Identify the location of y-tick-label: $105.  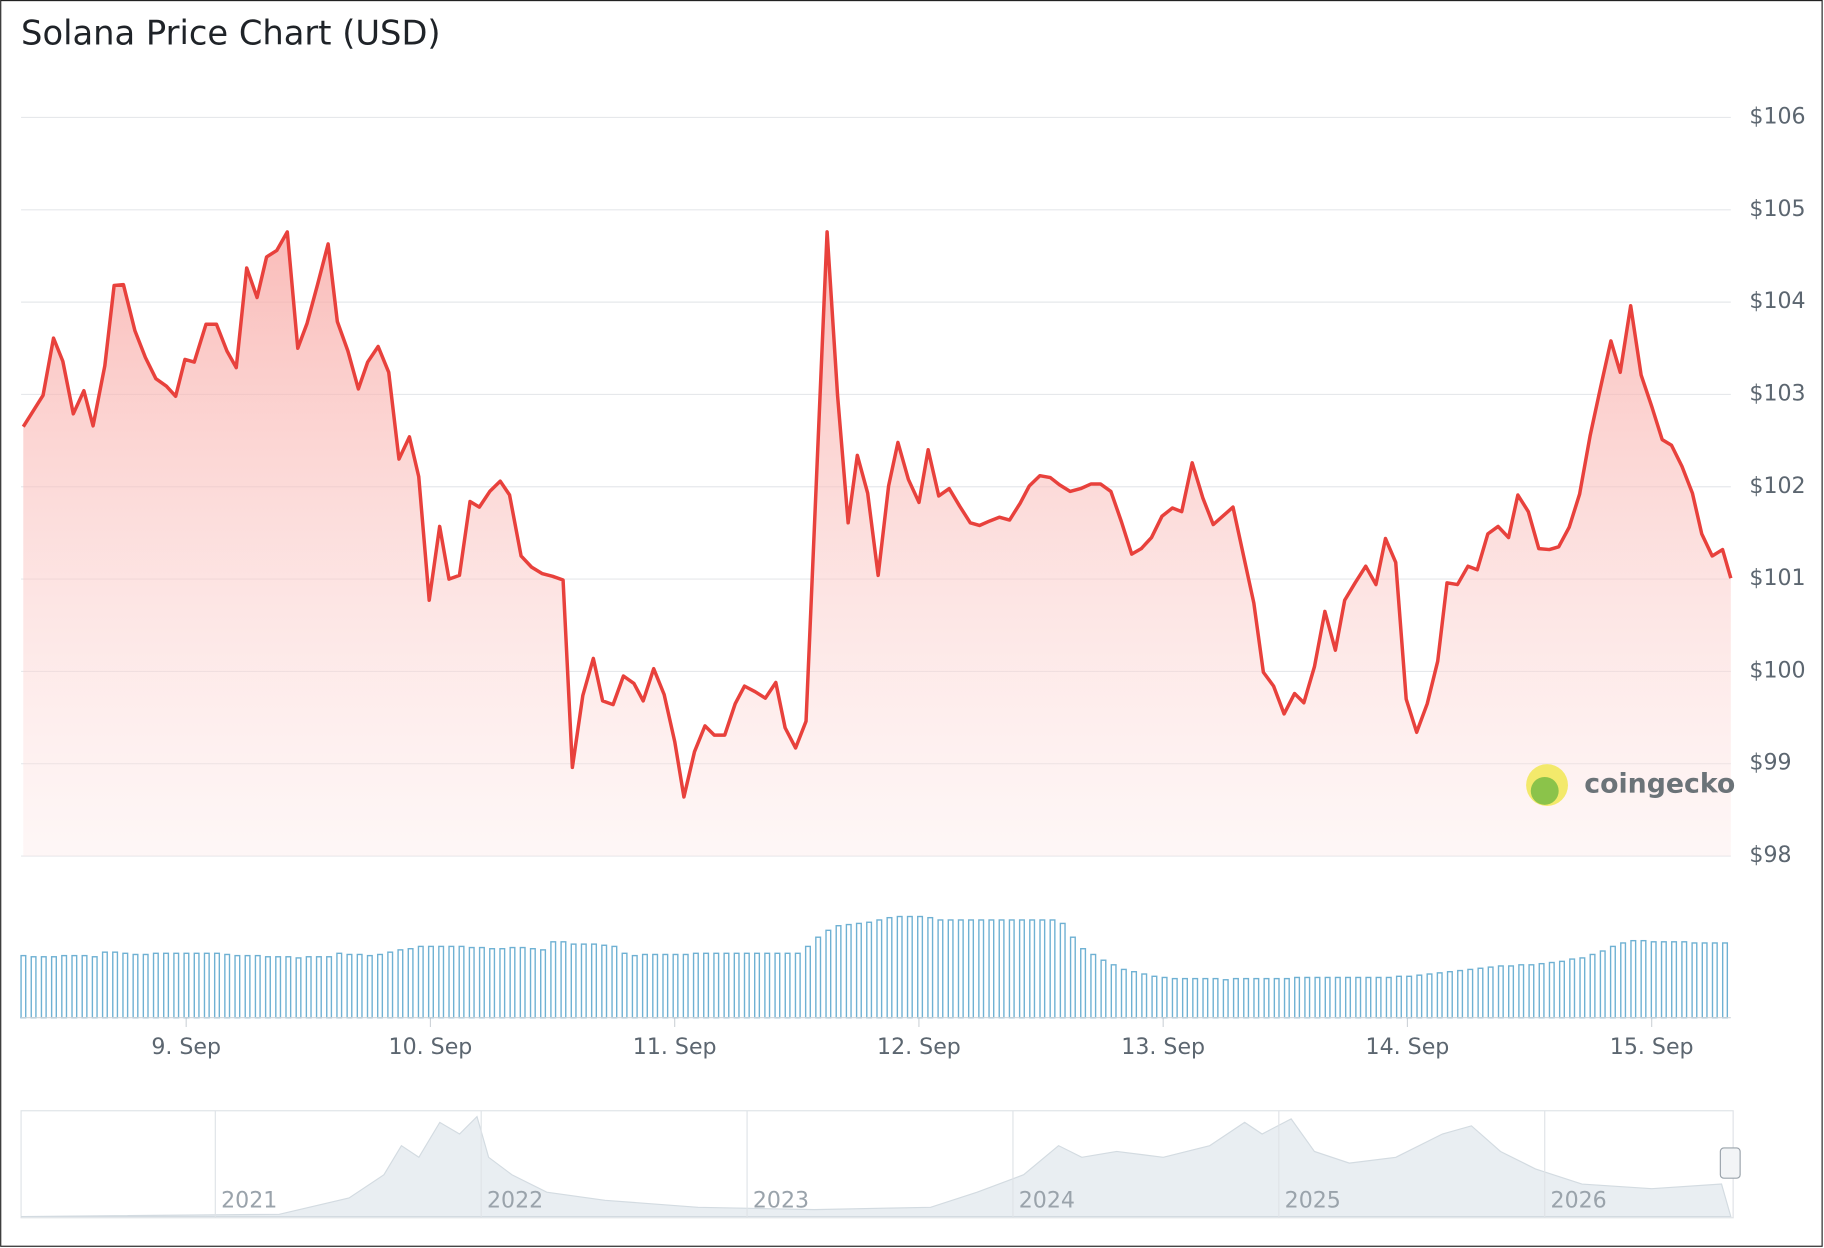
(1777, 209).